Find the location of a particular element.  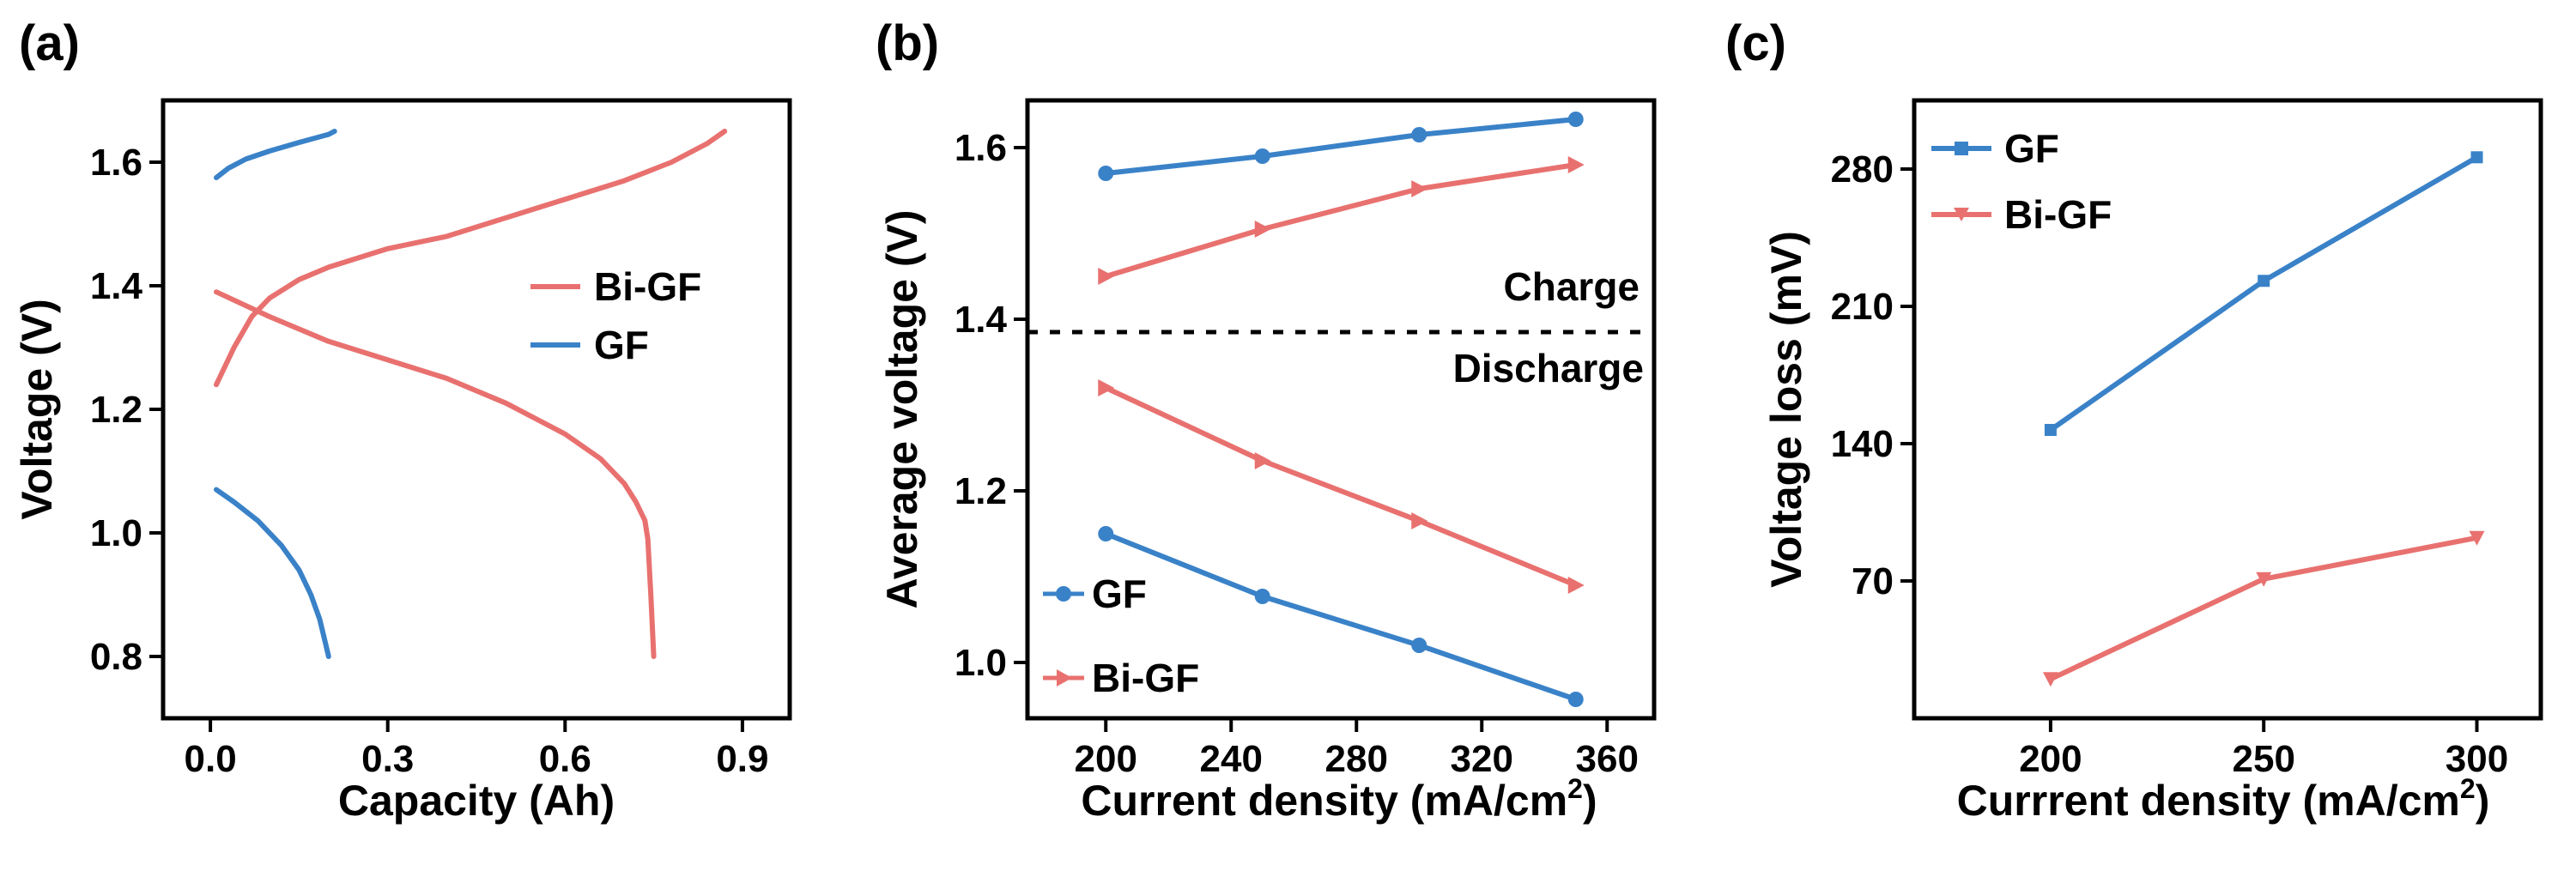

panel-c-x-tick-label: 250 is located at coordinates (2264, 759).